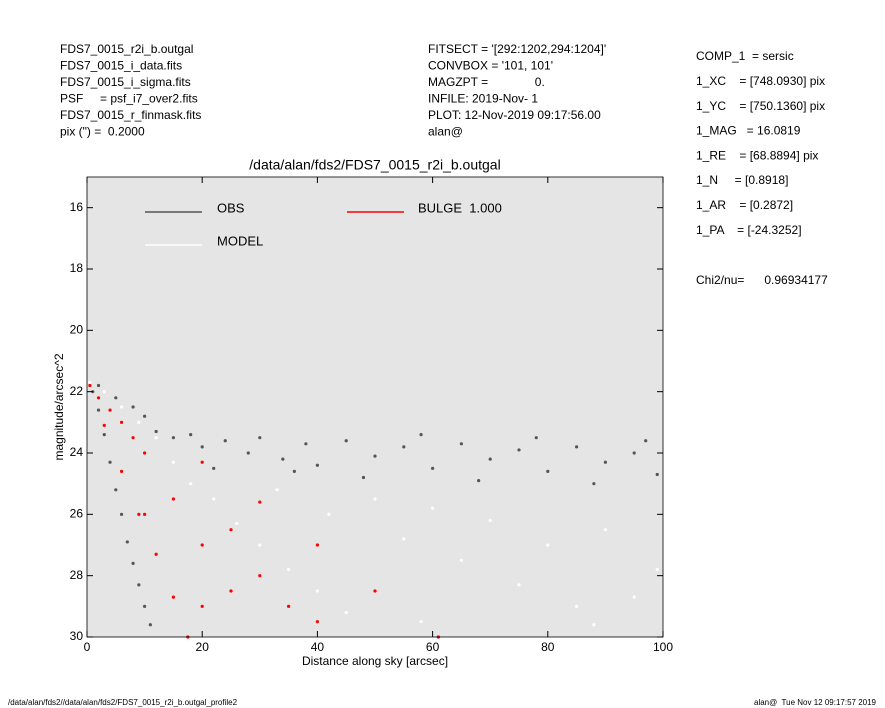 This screenshot has height=708, width=885. What do you see at coordinates (318, 647) in the screenshot?
I see `x-tick-label: 40` at bounding box center [318, 647].